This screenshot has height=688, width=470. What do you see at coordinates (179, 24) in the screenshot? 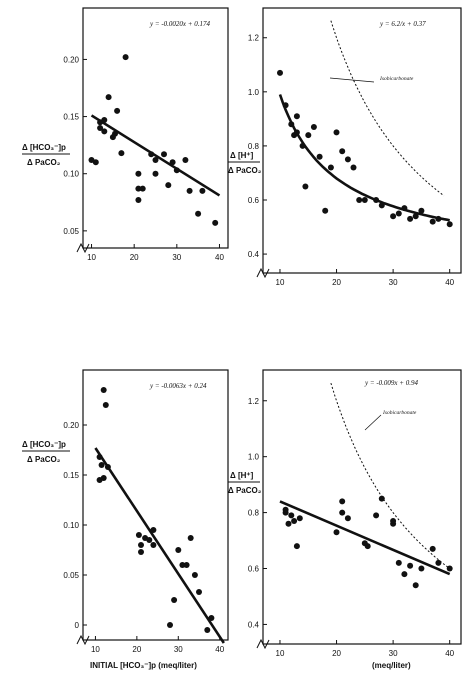
I see `top-left-equation: y = -0.0020x + 0.174` at bounding box center [179, 24].